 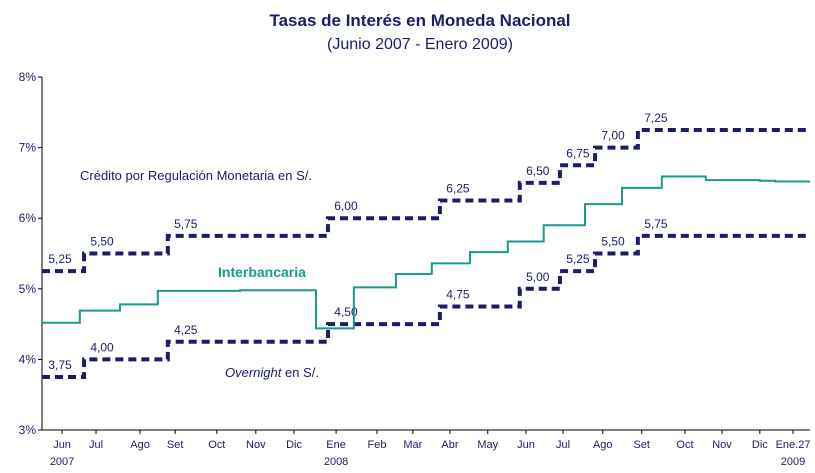 What do you see at coordinates (377, 445) in the screenshot?
I see `x-tick-label: Feb` at bounding box center [377, 445].